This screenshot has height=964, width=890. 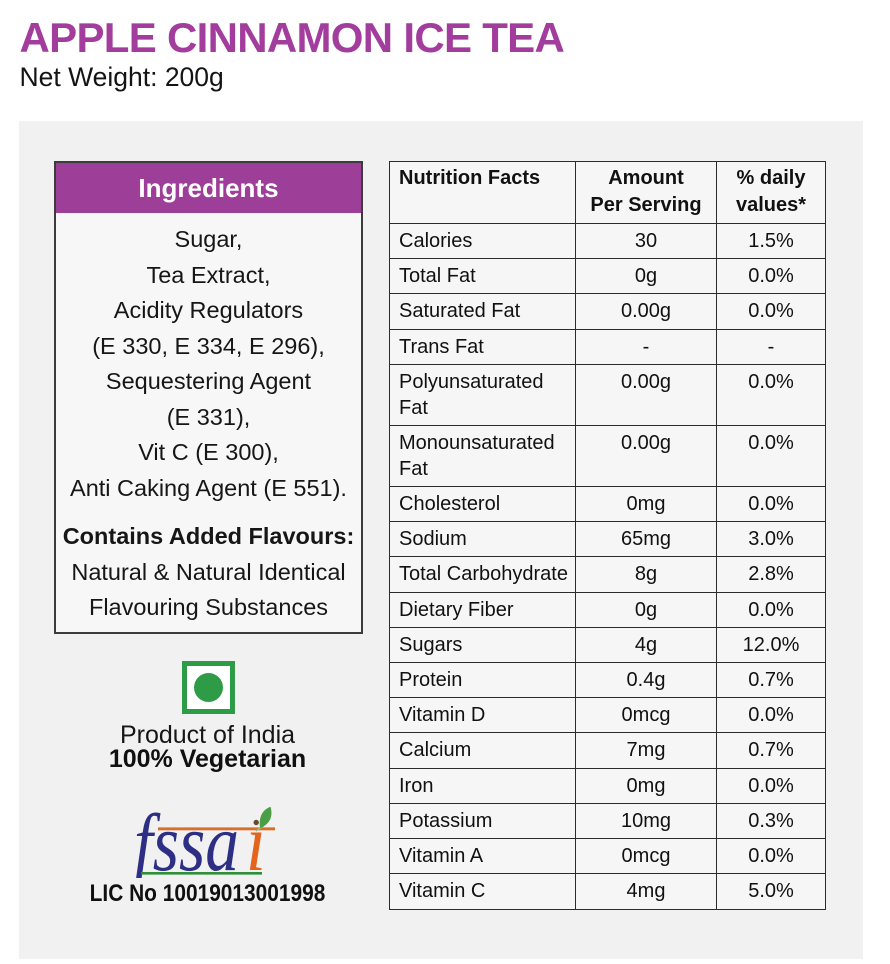 I want to click on svg-text: ı, so click(x=256, y=839).